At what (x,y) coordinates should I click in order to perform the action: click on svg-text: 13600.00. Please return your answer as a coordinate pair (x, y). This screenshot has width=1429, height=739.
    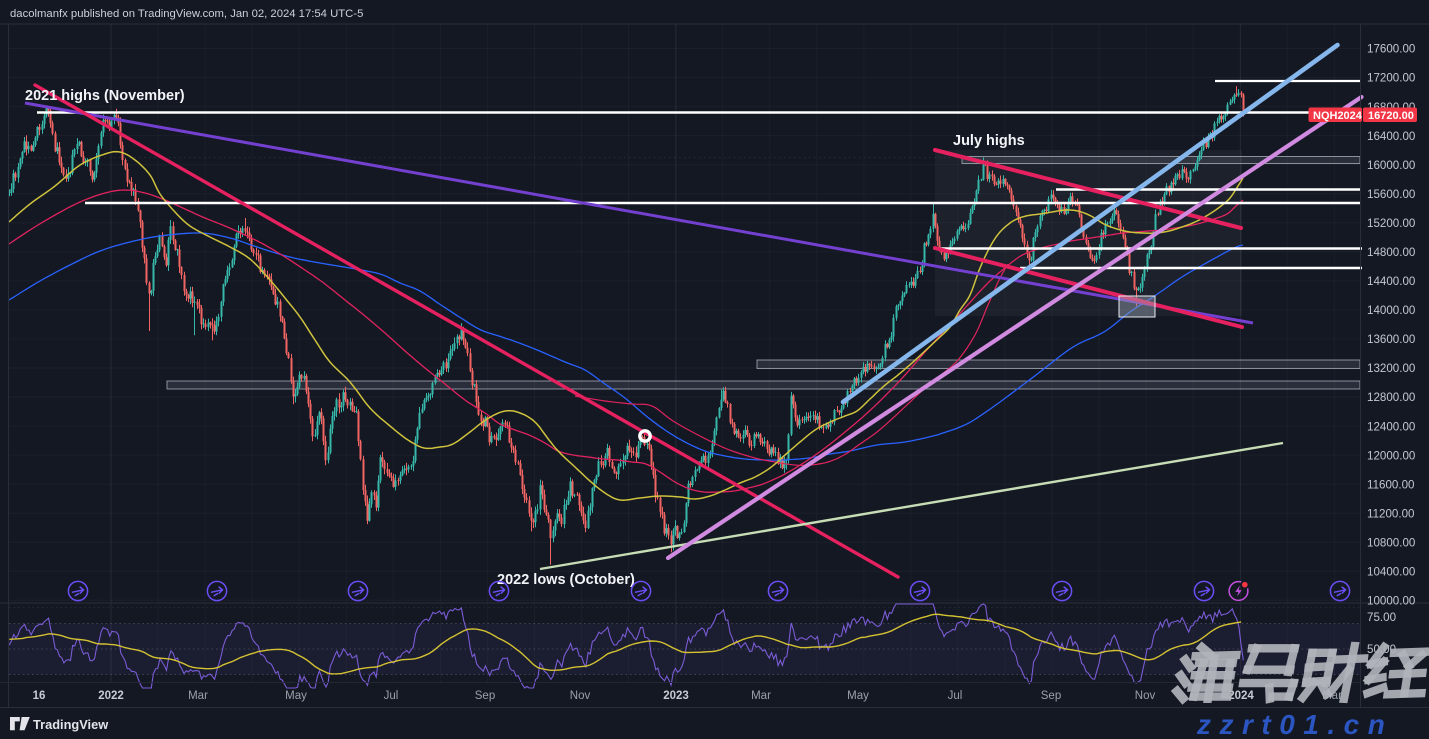
    Looking at the image, I should click on (1391, 339).